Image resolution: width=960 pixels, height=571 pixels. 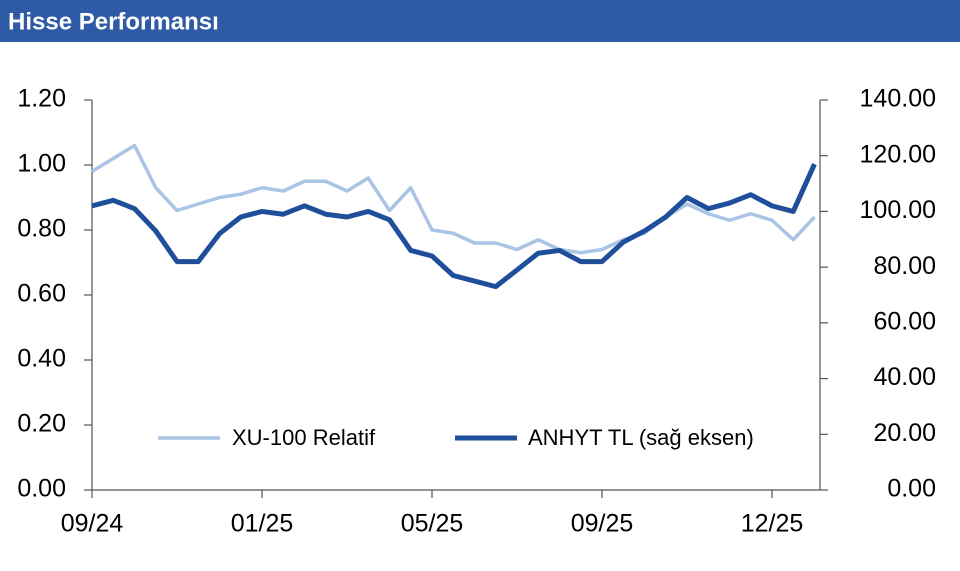 What do you see at coordinates (432, 524) in the screenshot?
I see `x-tick-label: 05/25` at bounding box center [432, 524].